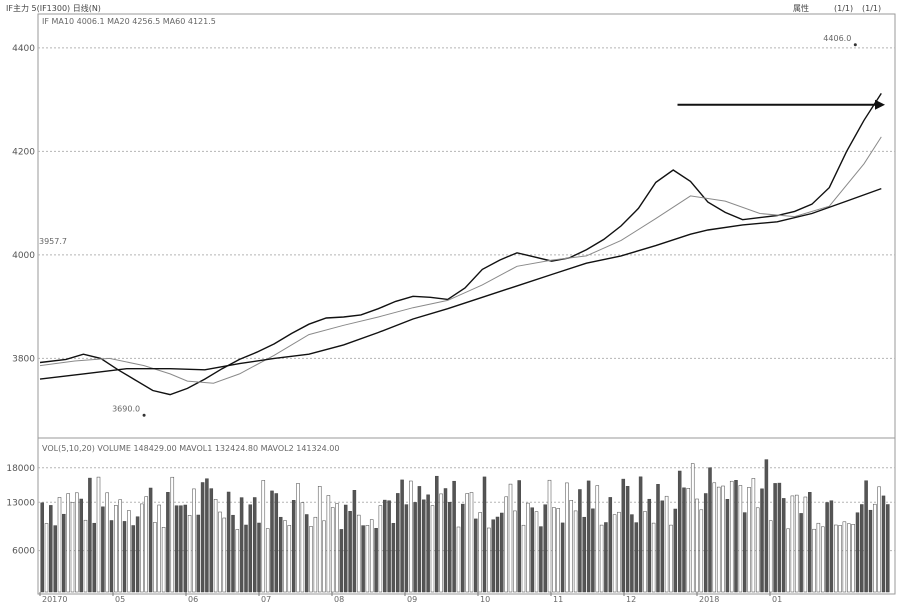 This screenshot has height=604, width=900. I want to click on price-left-label: 3957.7, so click(53, 241).